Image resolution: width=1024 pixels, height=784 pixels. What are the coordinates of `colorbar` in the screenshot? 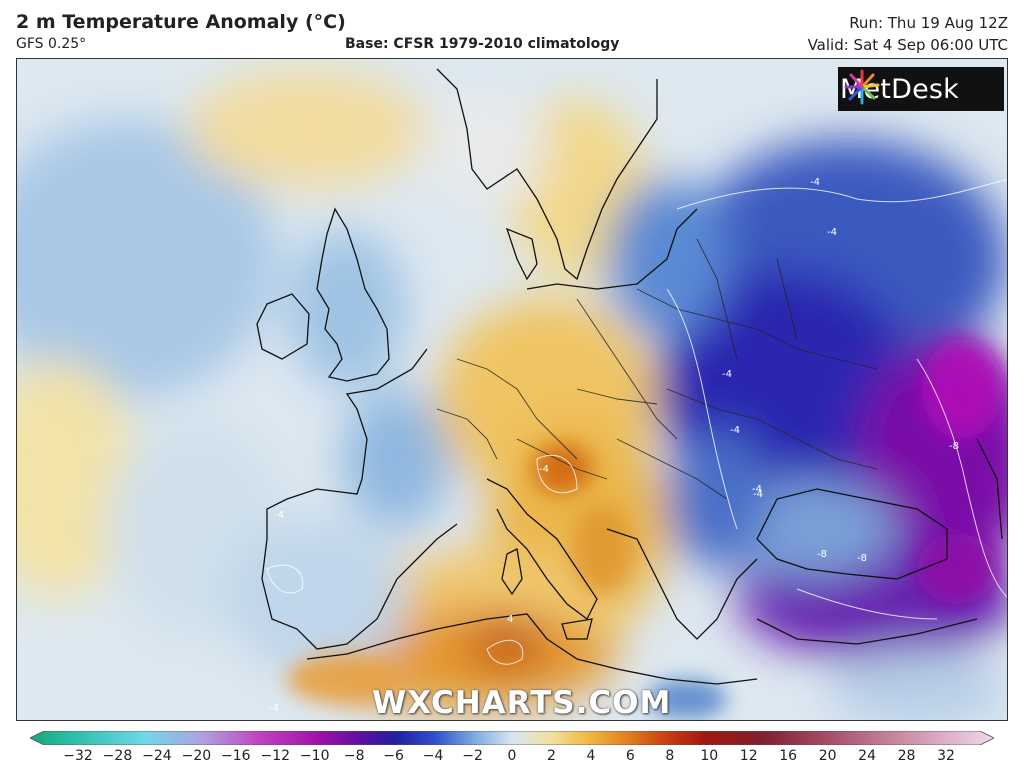 It's located at (512, 738).